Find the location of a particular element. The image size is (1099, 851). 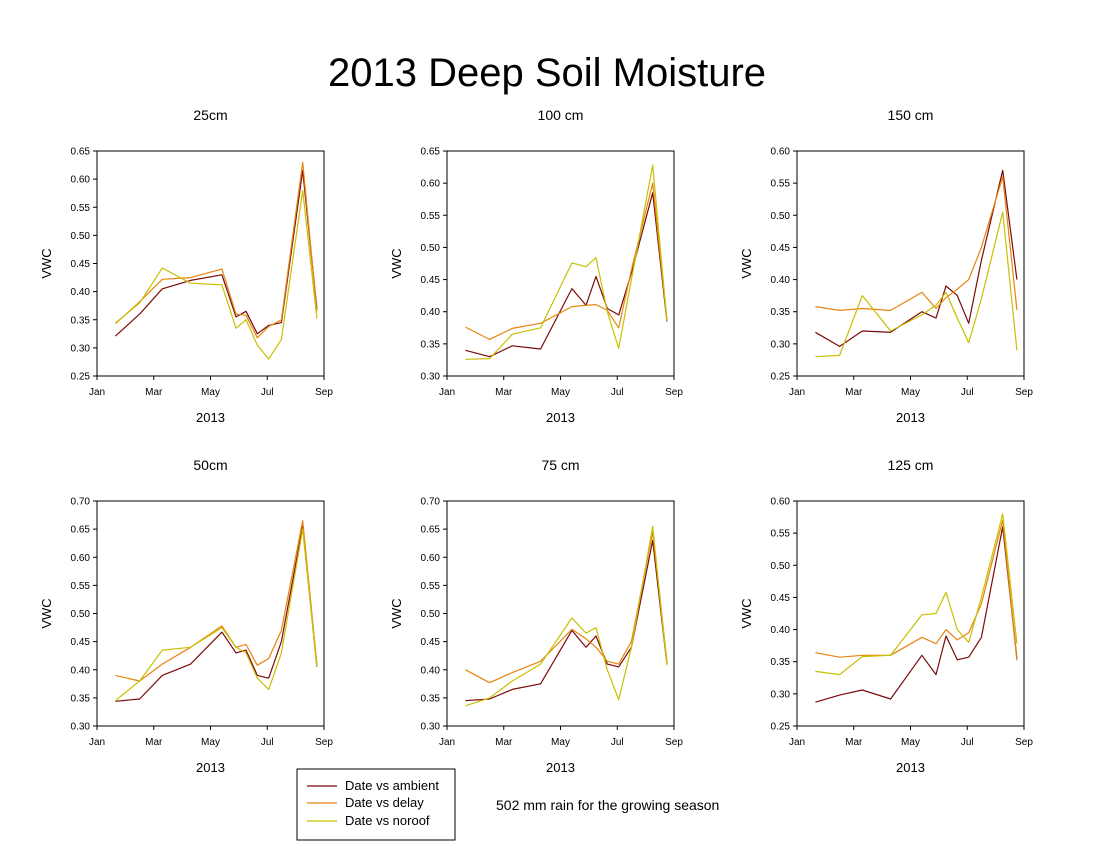

legend-label-delay: Date vs delay is located at coordinates (384, 802).